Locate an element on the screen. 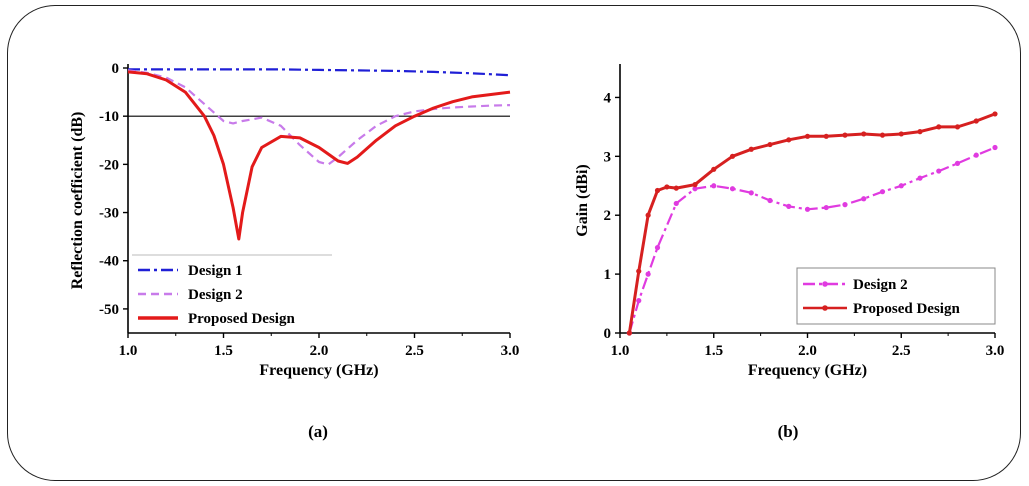 Image resolution: width=1029 pixels, height=486 pixels. chart-b-x-tick-label: 2.5 is located at coordinates (901, 351).